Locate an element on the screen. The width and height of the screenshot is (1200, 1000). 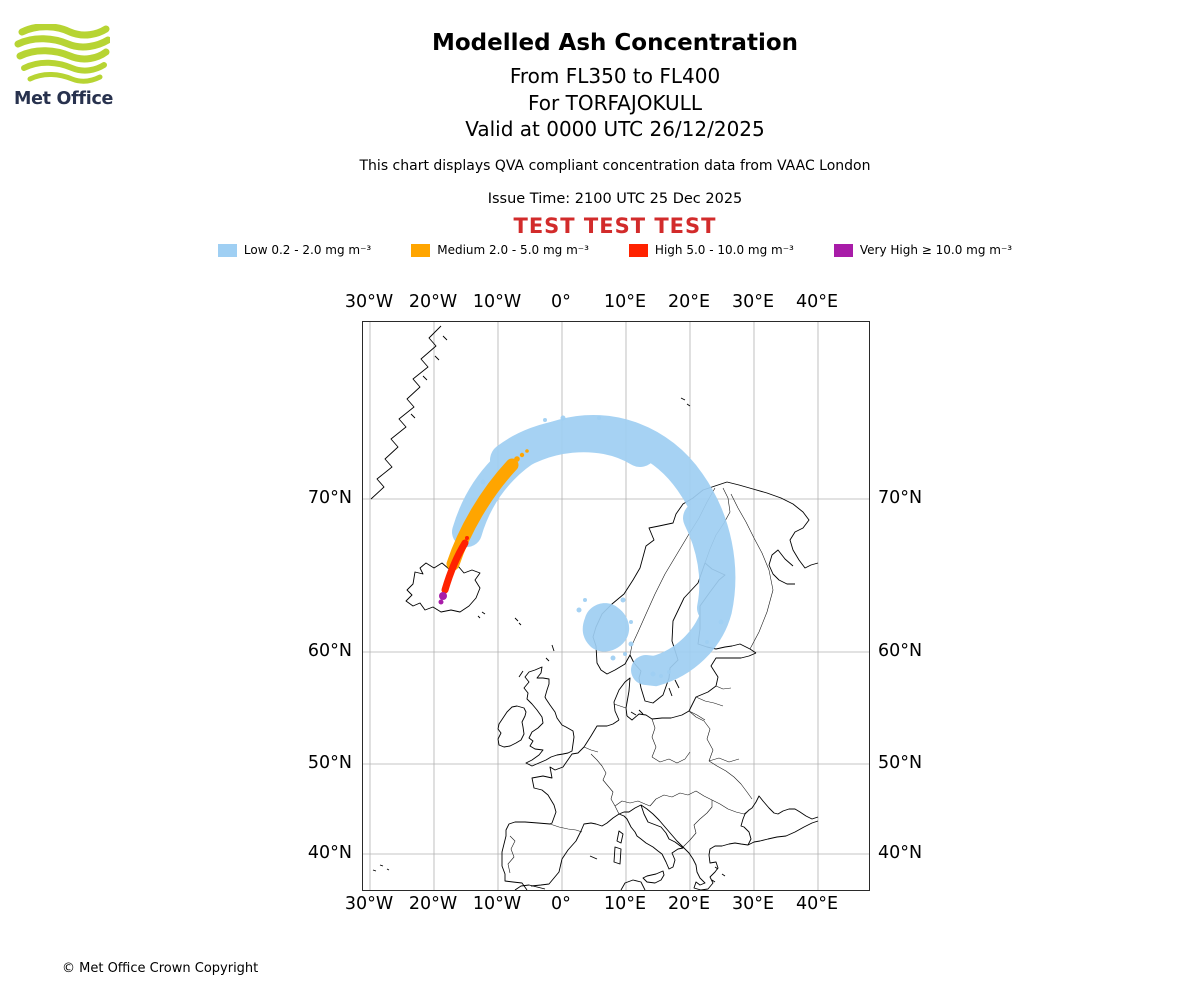
coastline-mediterranean-north is located at coordinates (575, 850).